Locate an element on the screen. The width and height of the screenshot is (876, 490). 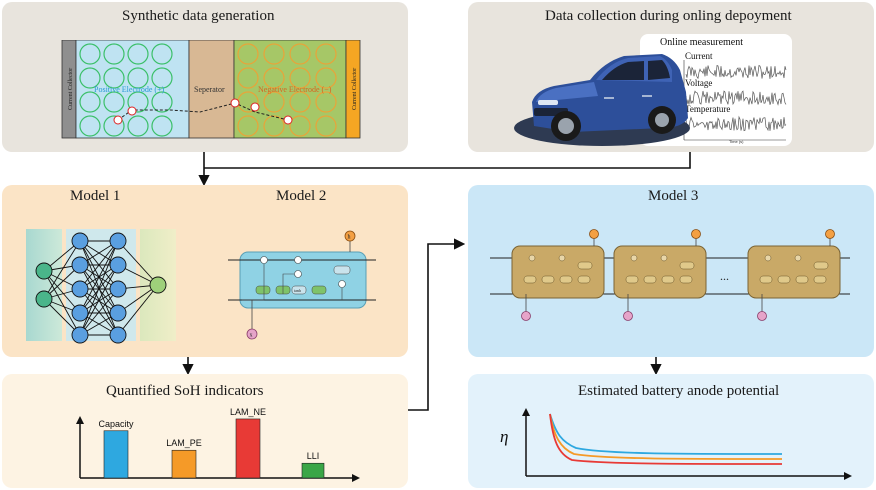
input-layer-band is located at coordinates (44, 285).